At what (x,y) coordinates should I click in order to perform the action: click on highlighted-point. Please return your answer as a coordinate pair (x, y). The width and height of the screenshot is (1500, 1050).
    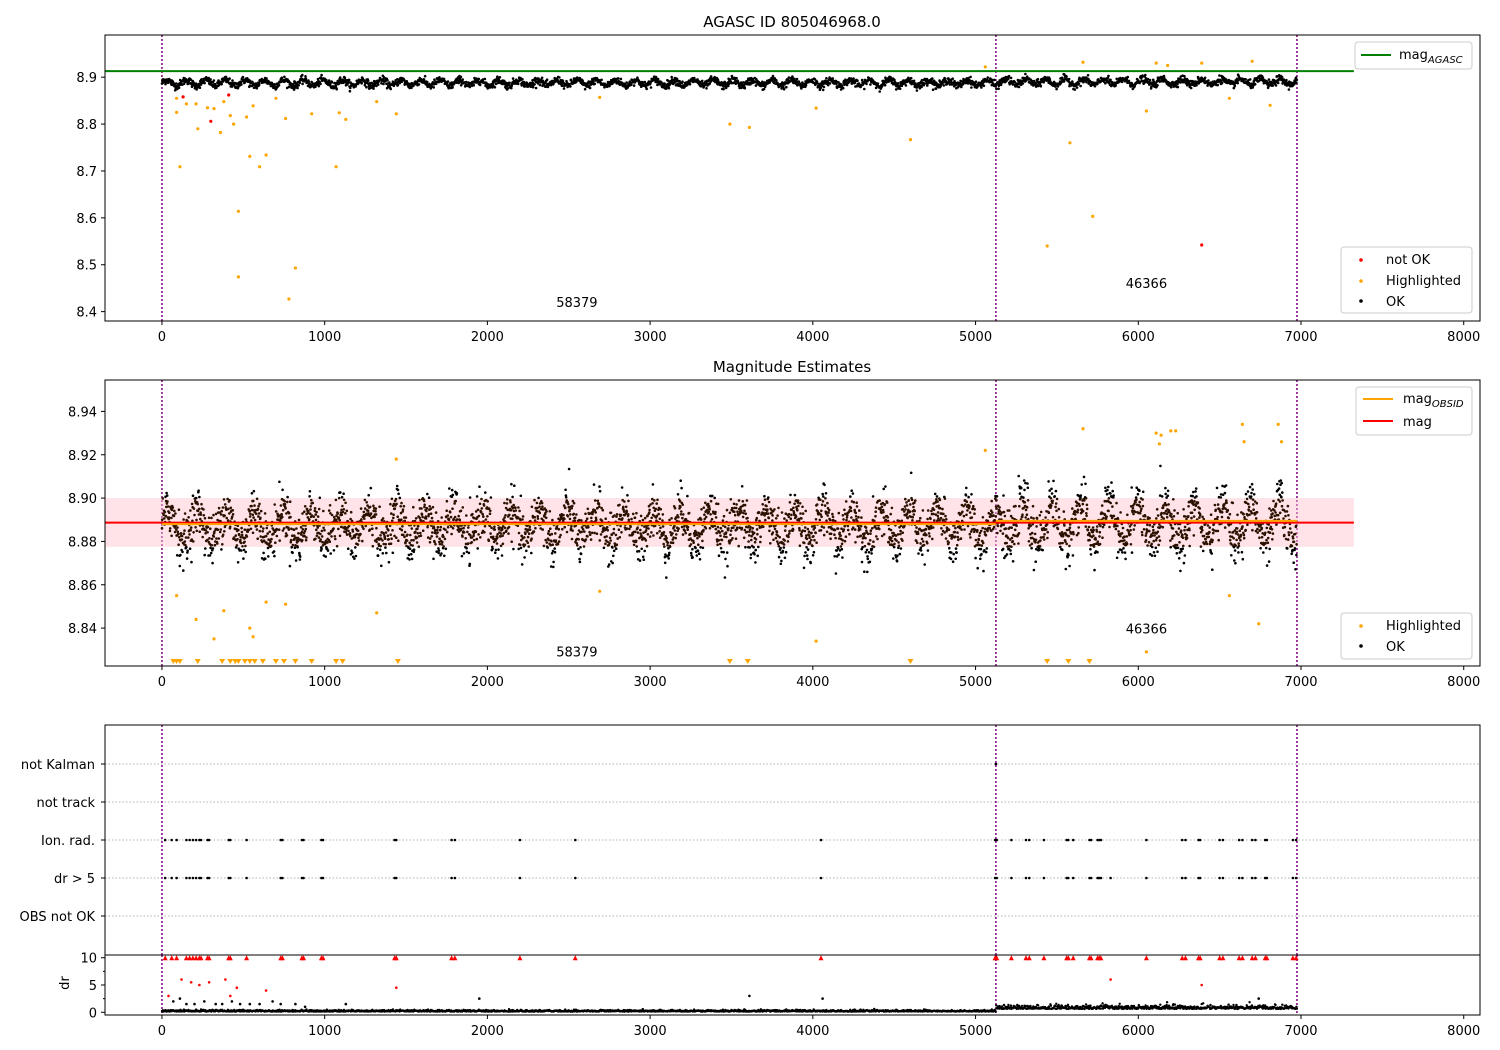
    Looking at the image, I should click on (312, 114).